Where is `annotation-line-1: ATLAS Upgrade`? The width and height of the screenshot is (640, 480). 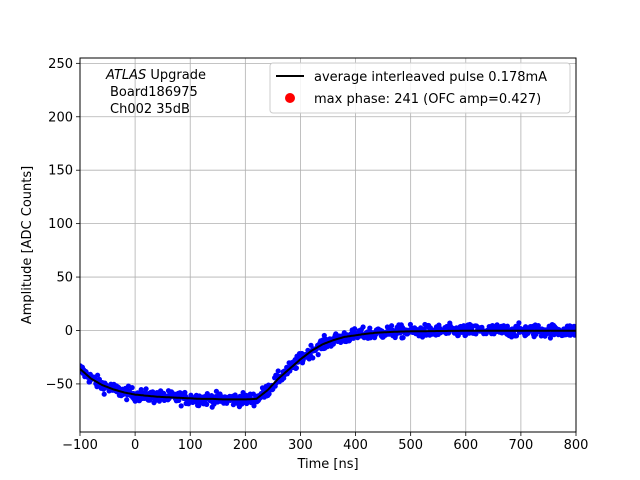 annotation-line-1: ATLAS Upgrade is located at coordinates (155, 75).